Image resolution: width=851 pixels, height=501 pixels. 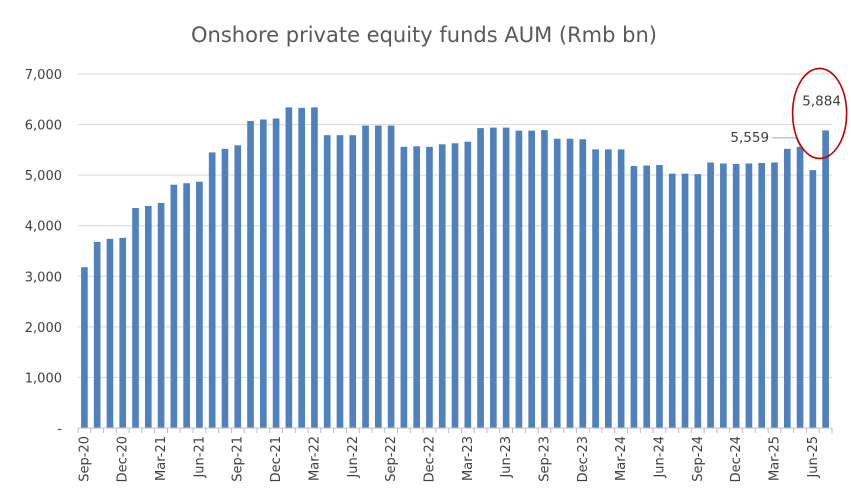 I want to click on x-tick-label: Sep-23, so click(x=544, y=459).